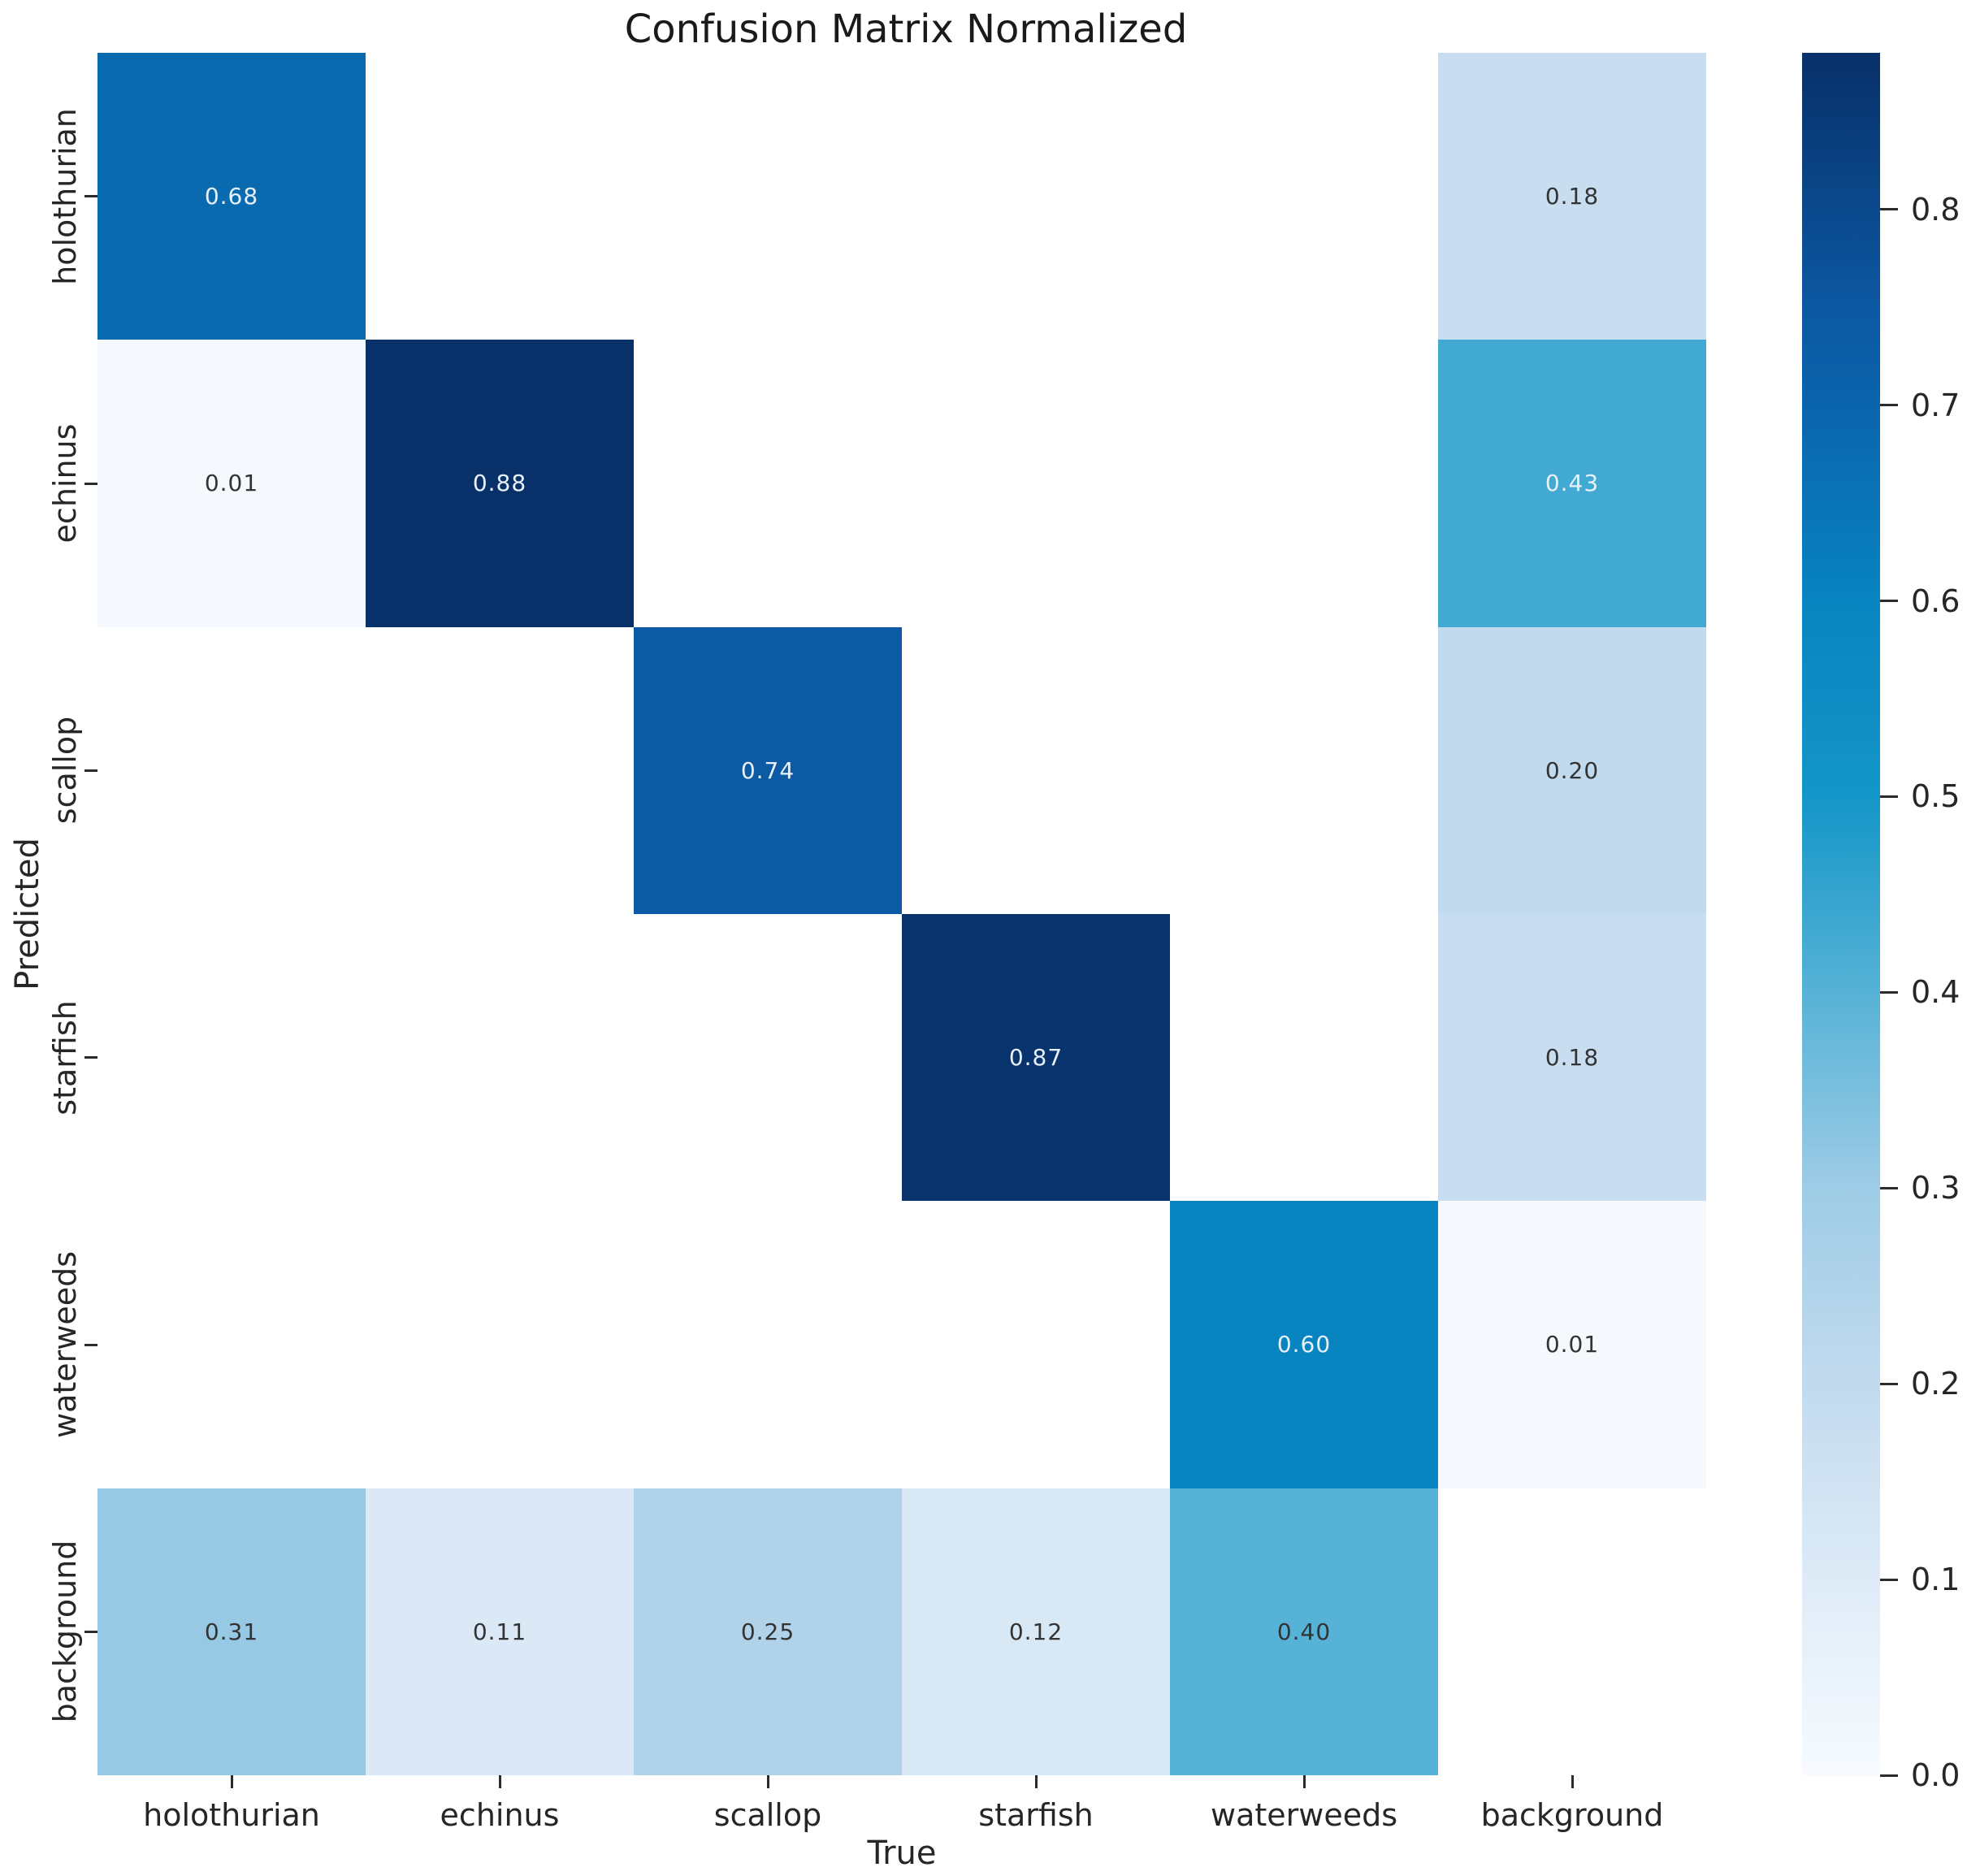 Image resolution: width=1967 pixels, height=1876 pixels. I want to click on colorbar-tick-label-0.5: 0.5, so click(1936, 796).